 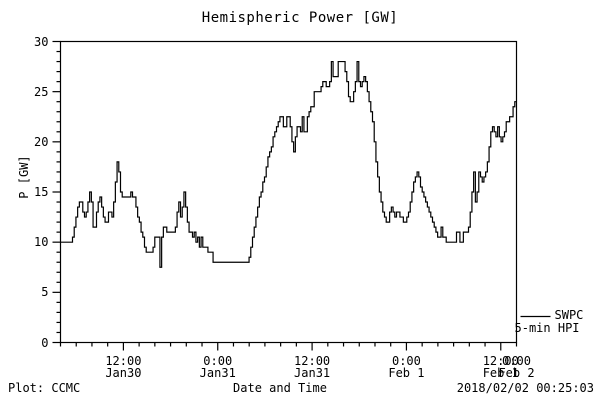 I want to click on y-tick-label: 25, so click(x=41, y=91).